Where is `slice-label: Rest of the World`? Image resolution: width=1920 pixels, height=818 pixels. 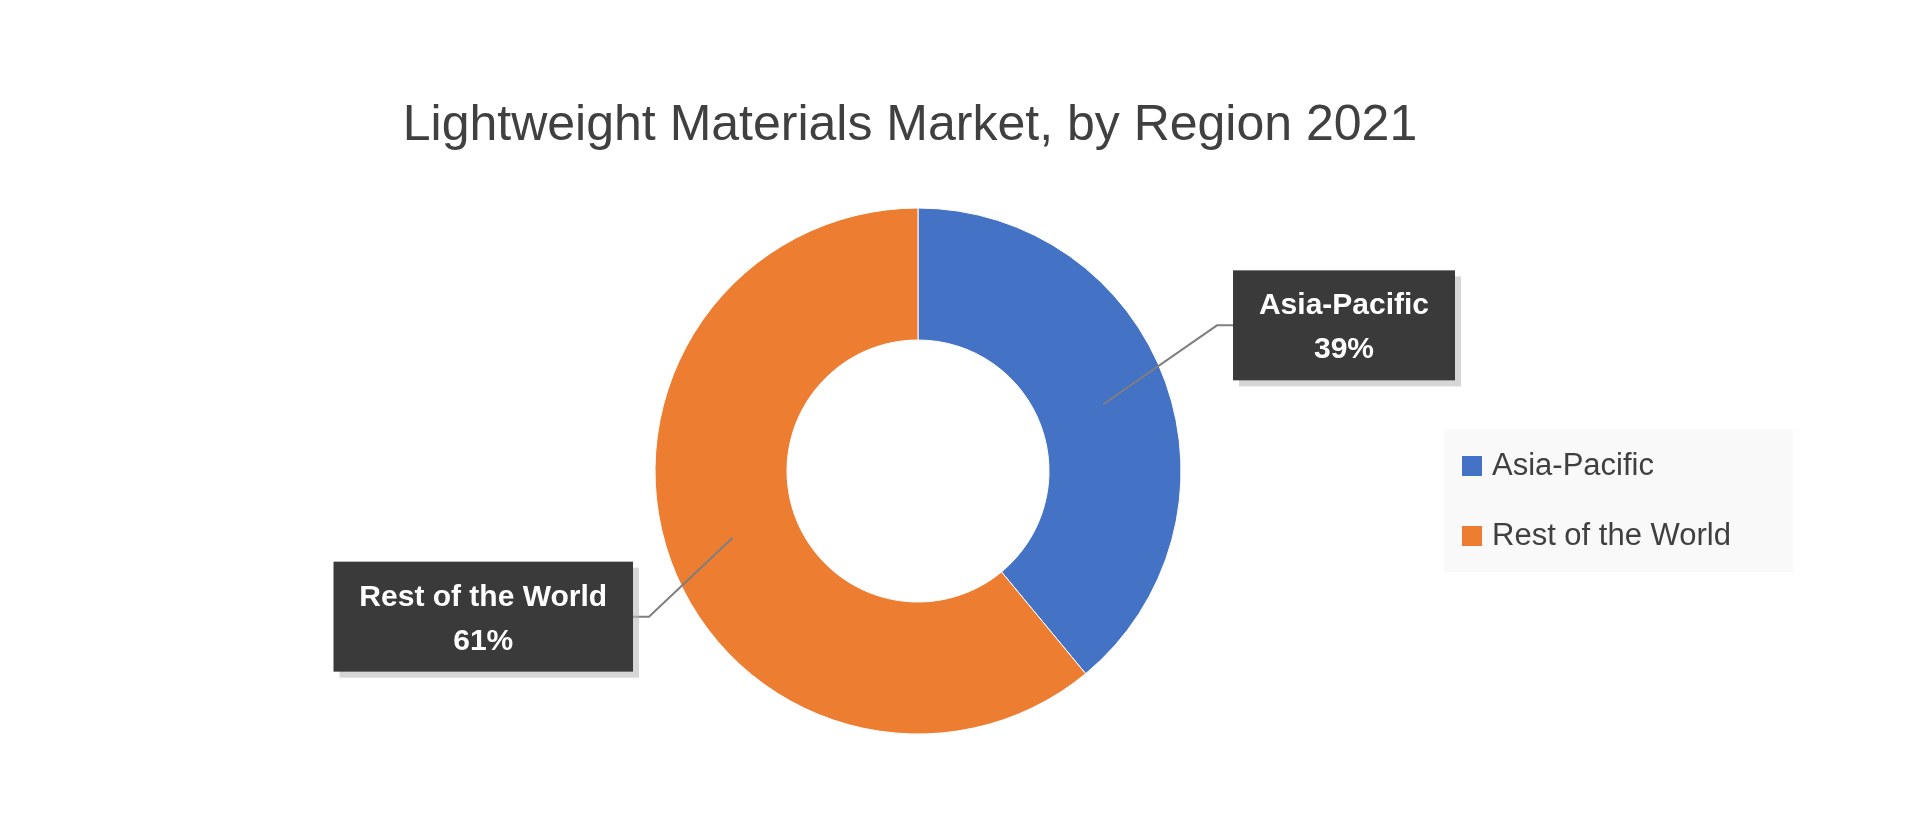
slice-label: Rest of the World is located at coordinates (483, 595).